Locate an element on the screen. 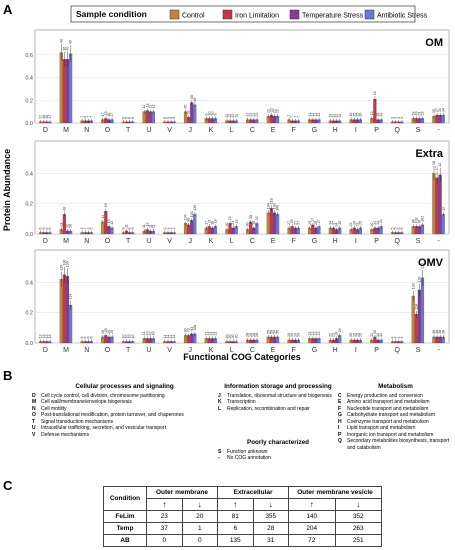 The width and height of the screenshot is (455, 550). x-tick-label: D is located at coordinates (45, 241).